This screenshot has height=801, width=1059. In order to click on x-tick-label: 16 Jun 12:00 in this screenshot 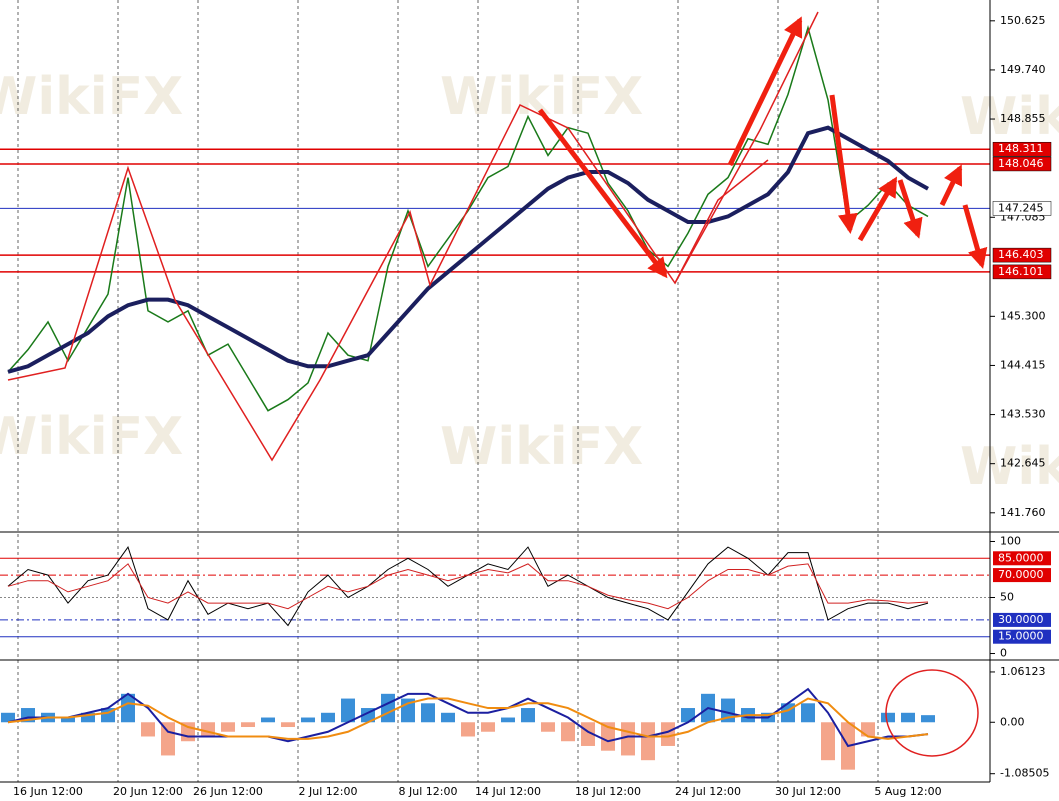, I will do `click(48, 791)`.